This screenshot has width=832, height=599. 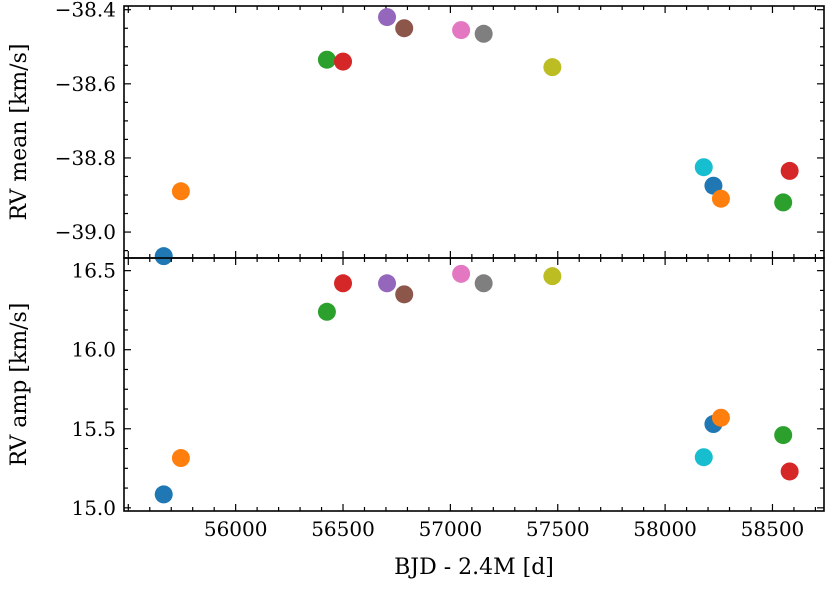 What do you see at coordinates (665, 529) in the screenshot?
I see `x-tick-label: 58000` at bounding box center [665, 529].